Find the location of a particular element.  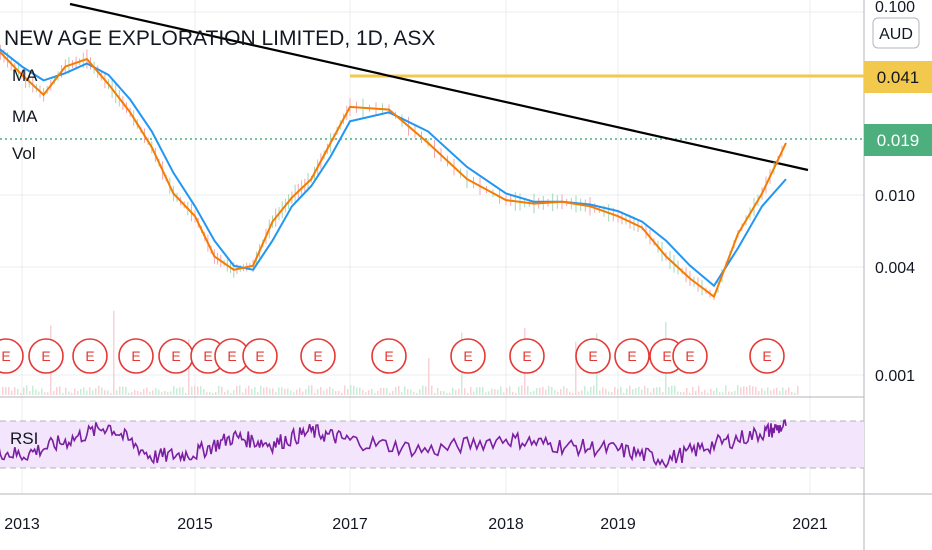

price-tick-4: 0.004 is located at coordinates (895, 268).